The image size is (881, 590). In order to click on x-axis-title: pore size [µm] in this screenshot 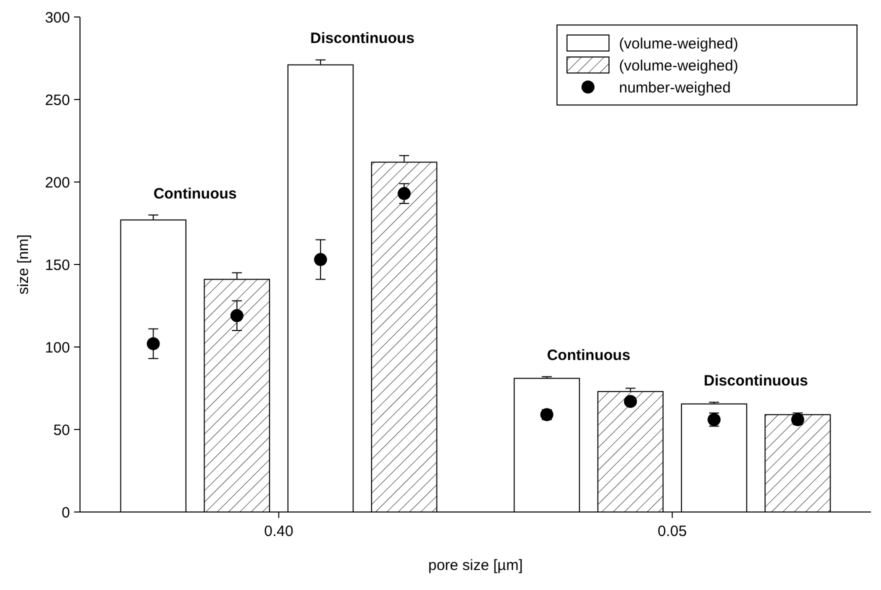, I will do `click(475, 565)`.